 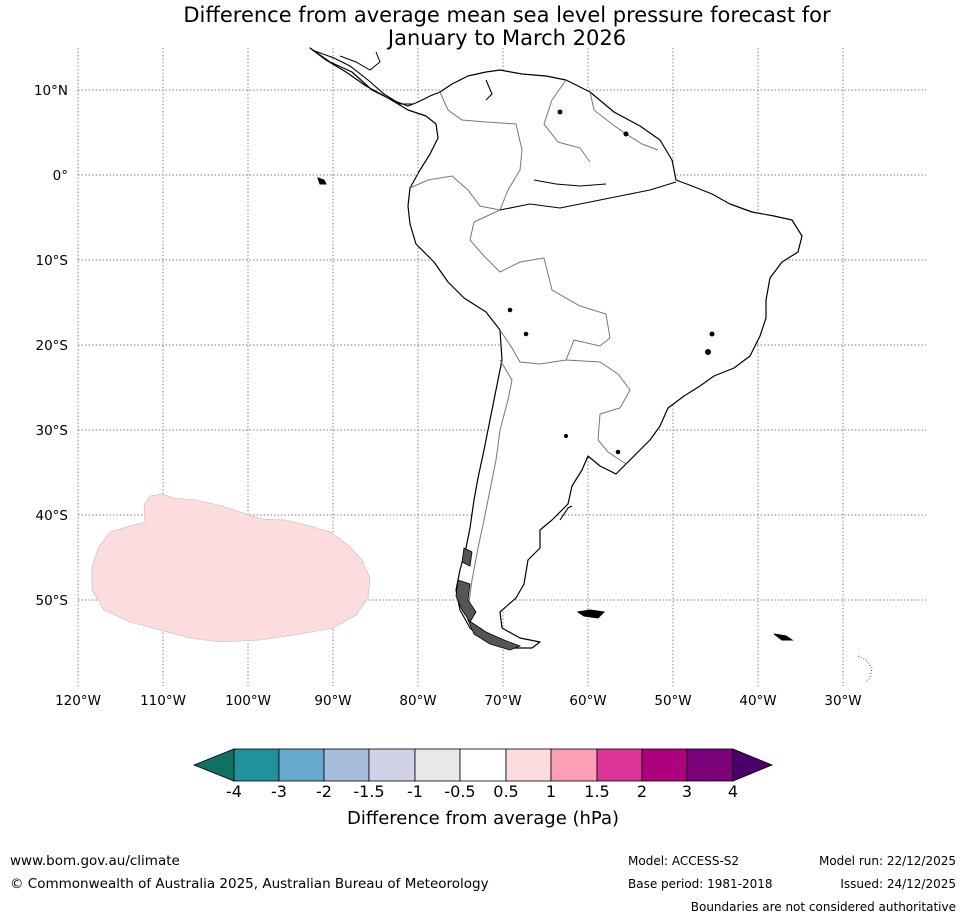 I want to click on colorbar-tick-7: 0.5, so click(x=506, y=791).